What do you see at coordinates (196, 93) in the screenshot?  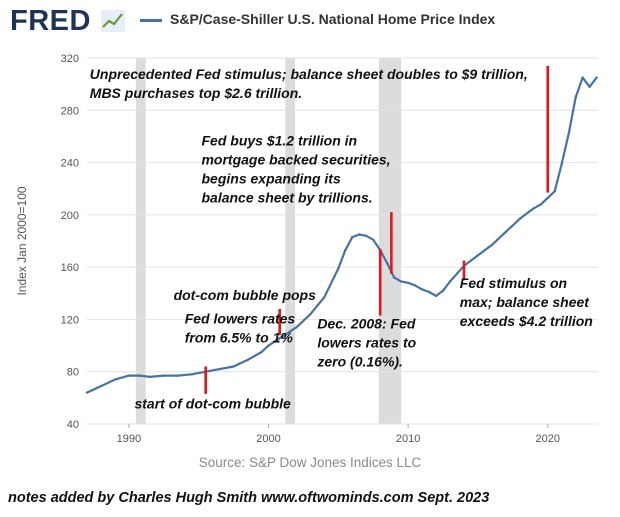 I see `annotation-line: MBS purchases top $2.6 trillion.` at bounding box center [196, 93].